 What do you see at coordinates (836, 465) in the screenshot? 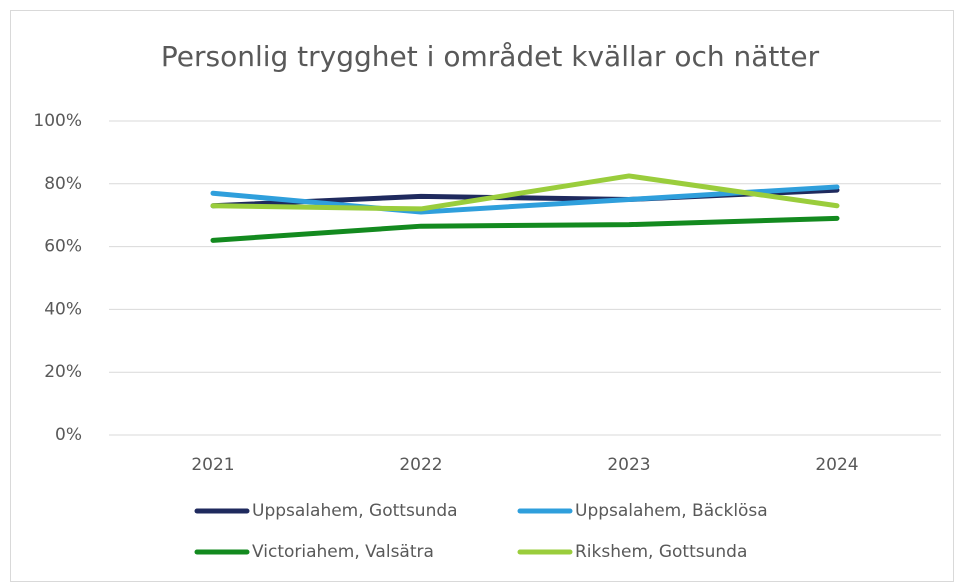
I see `x-tick-label: 2024` at bounding box center [836, 465].